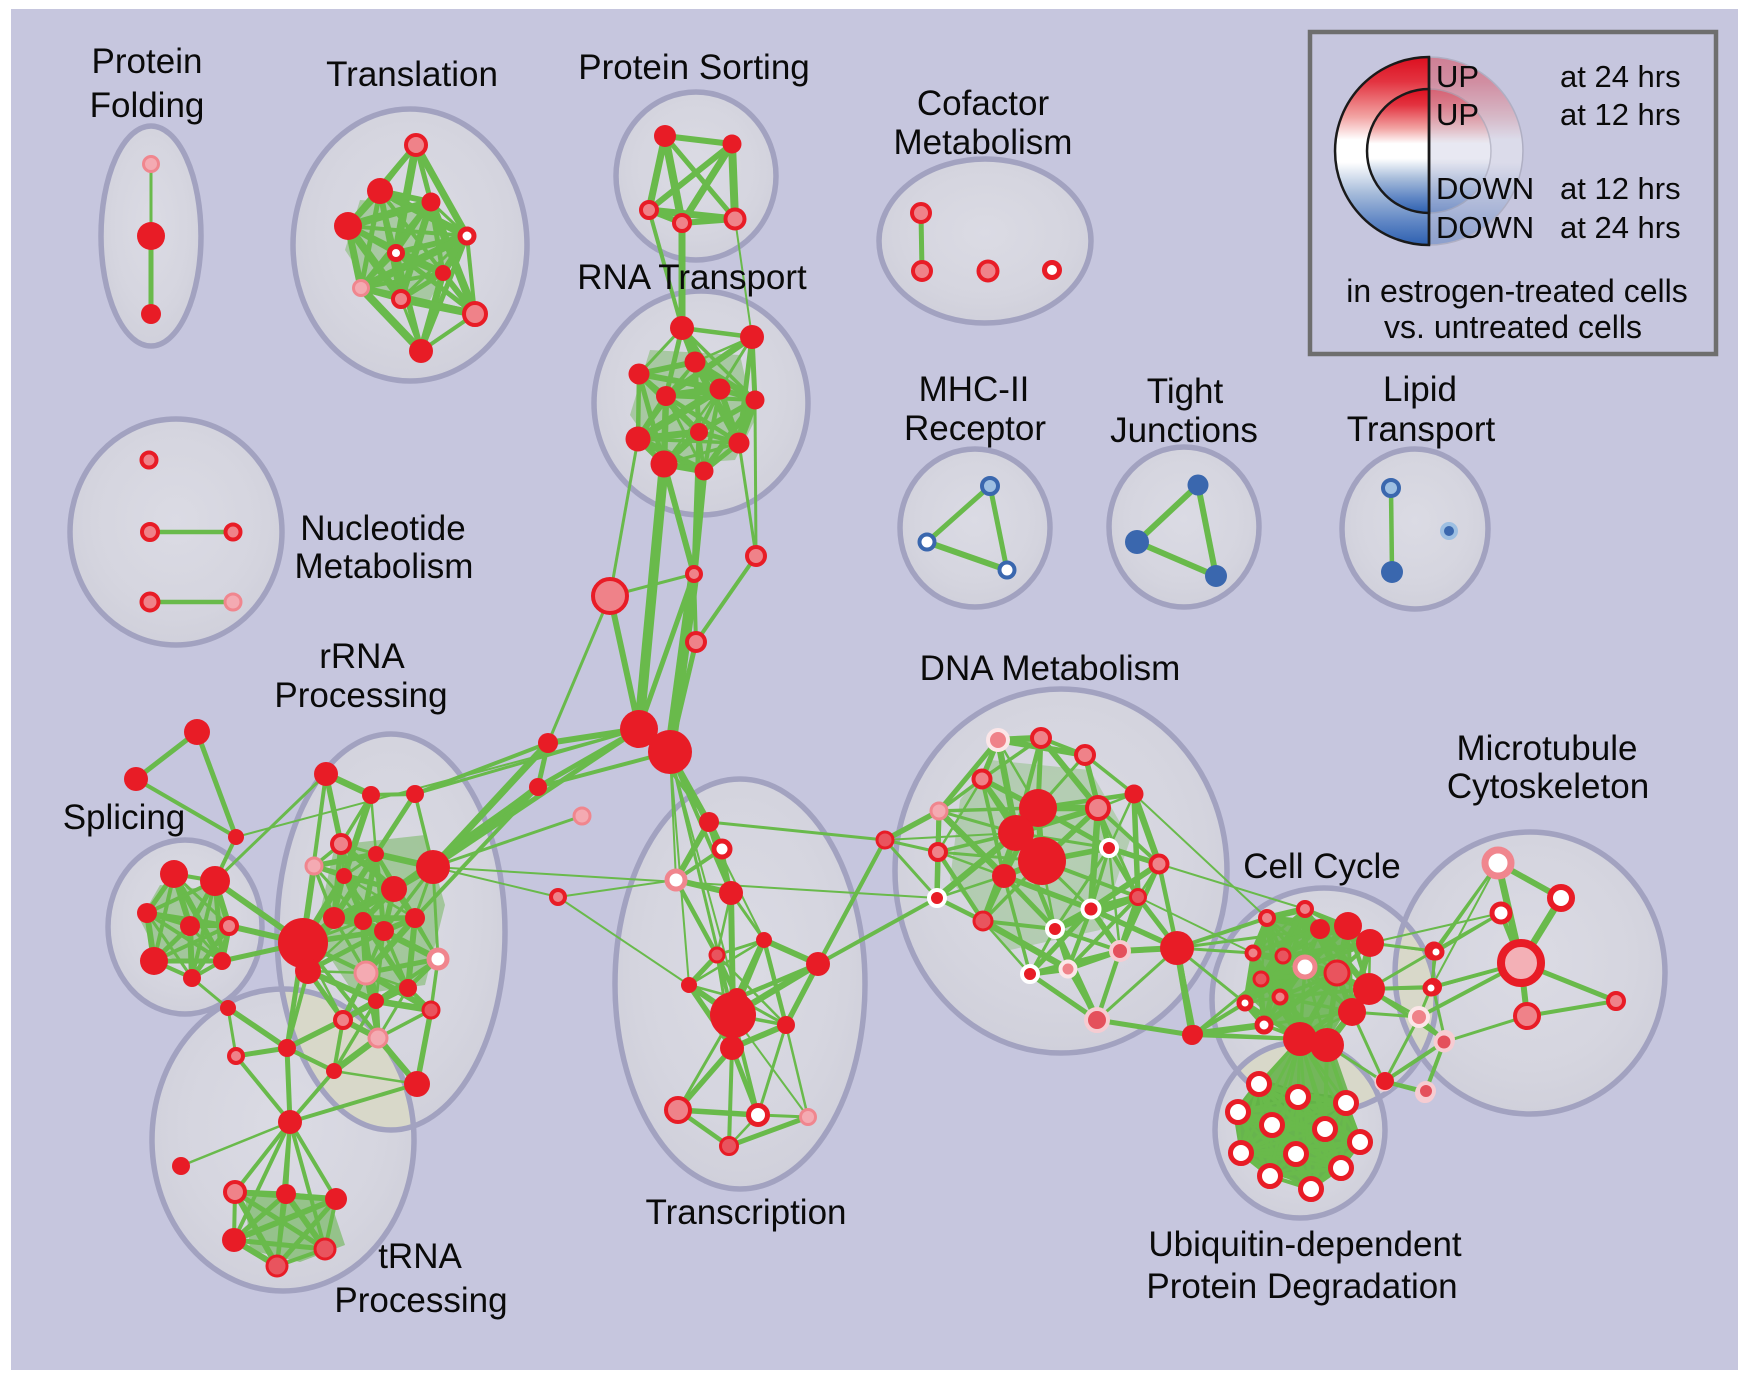 This screenshot has width=1750, height=1376. I want to click on svg-text: Splicing, so click(124, 817).